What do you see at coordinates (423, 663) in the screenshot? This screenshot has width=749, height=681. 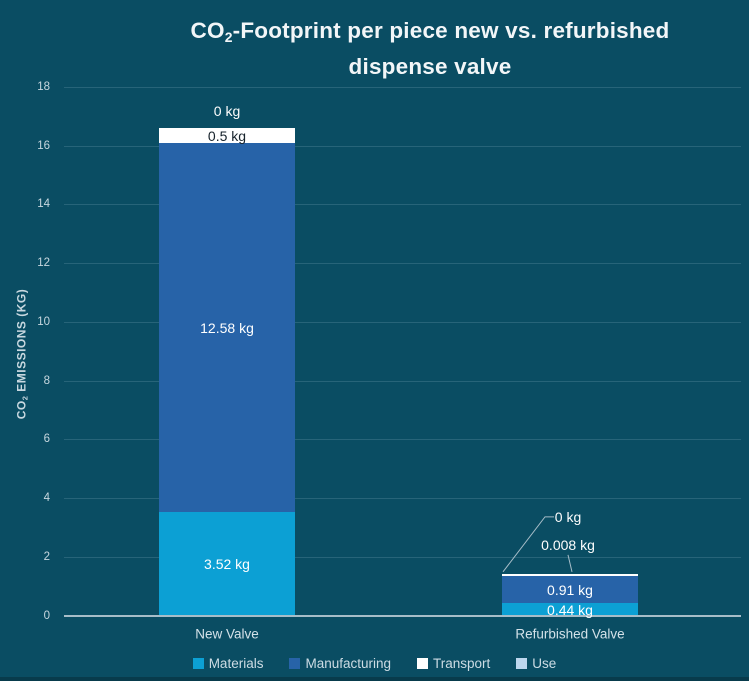 I see `legend-swatch-transport` at bounding box center [423, 663].